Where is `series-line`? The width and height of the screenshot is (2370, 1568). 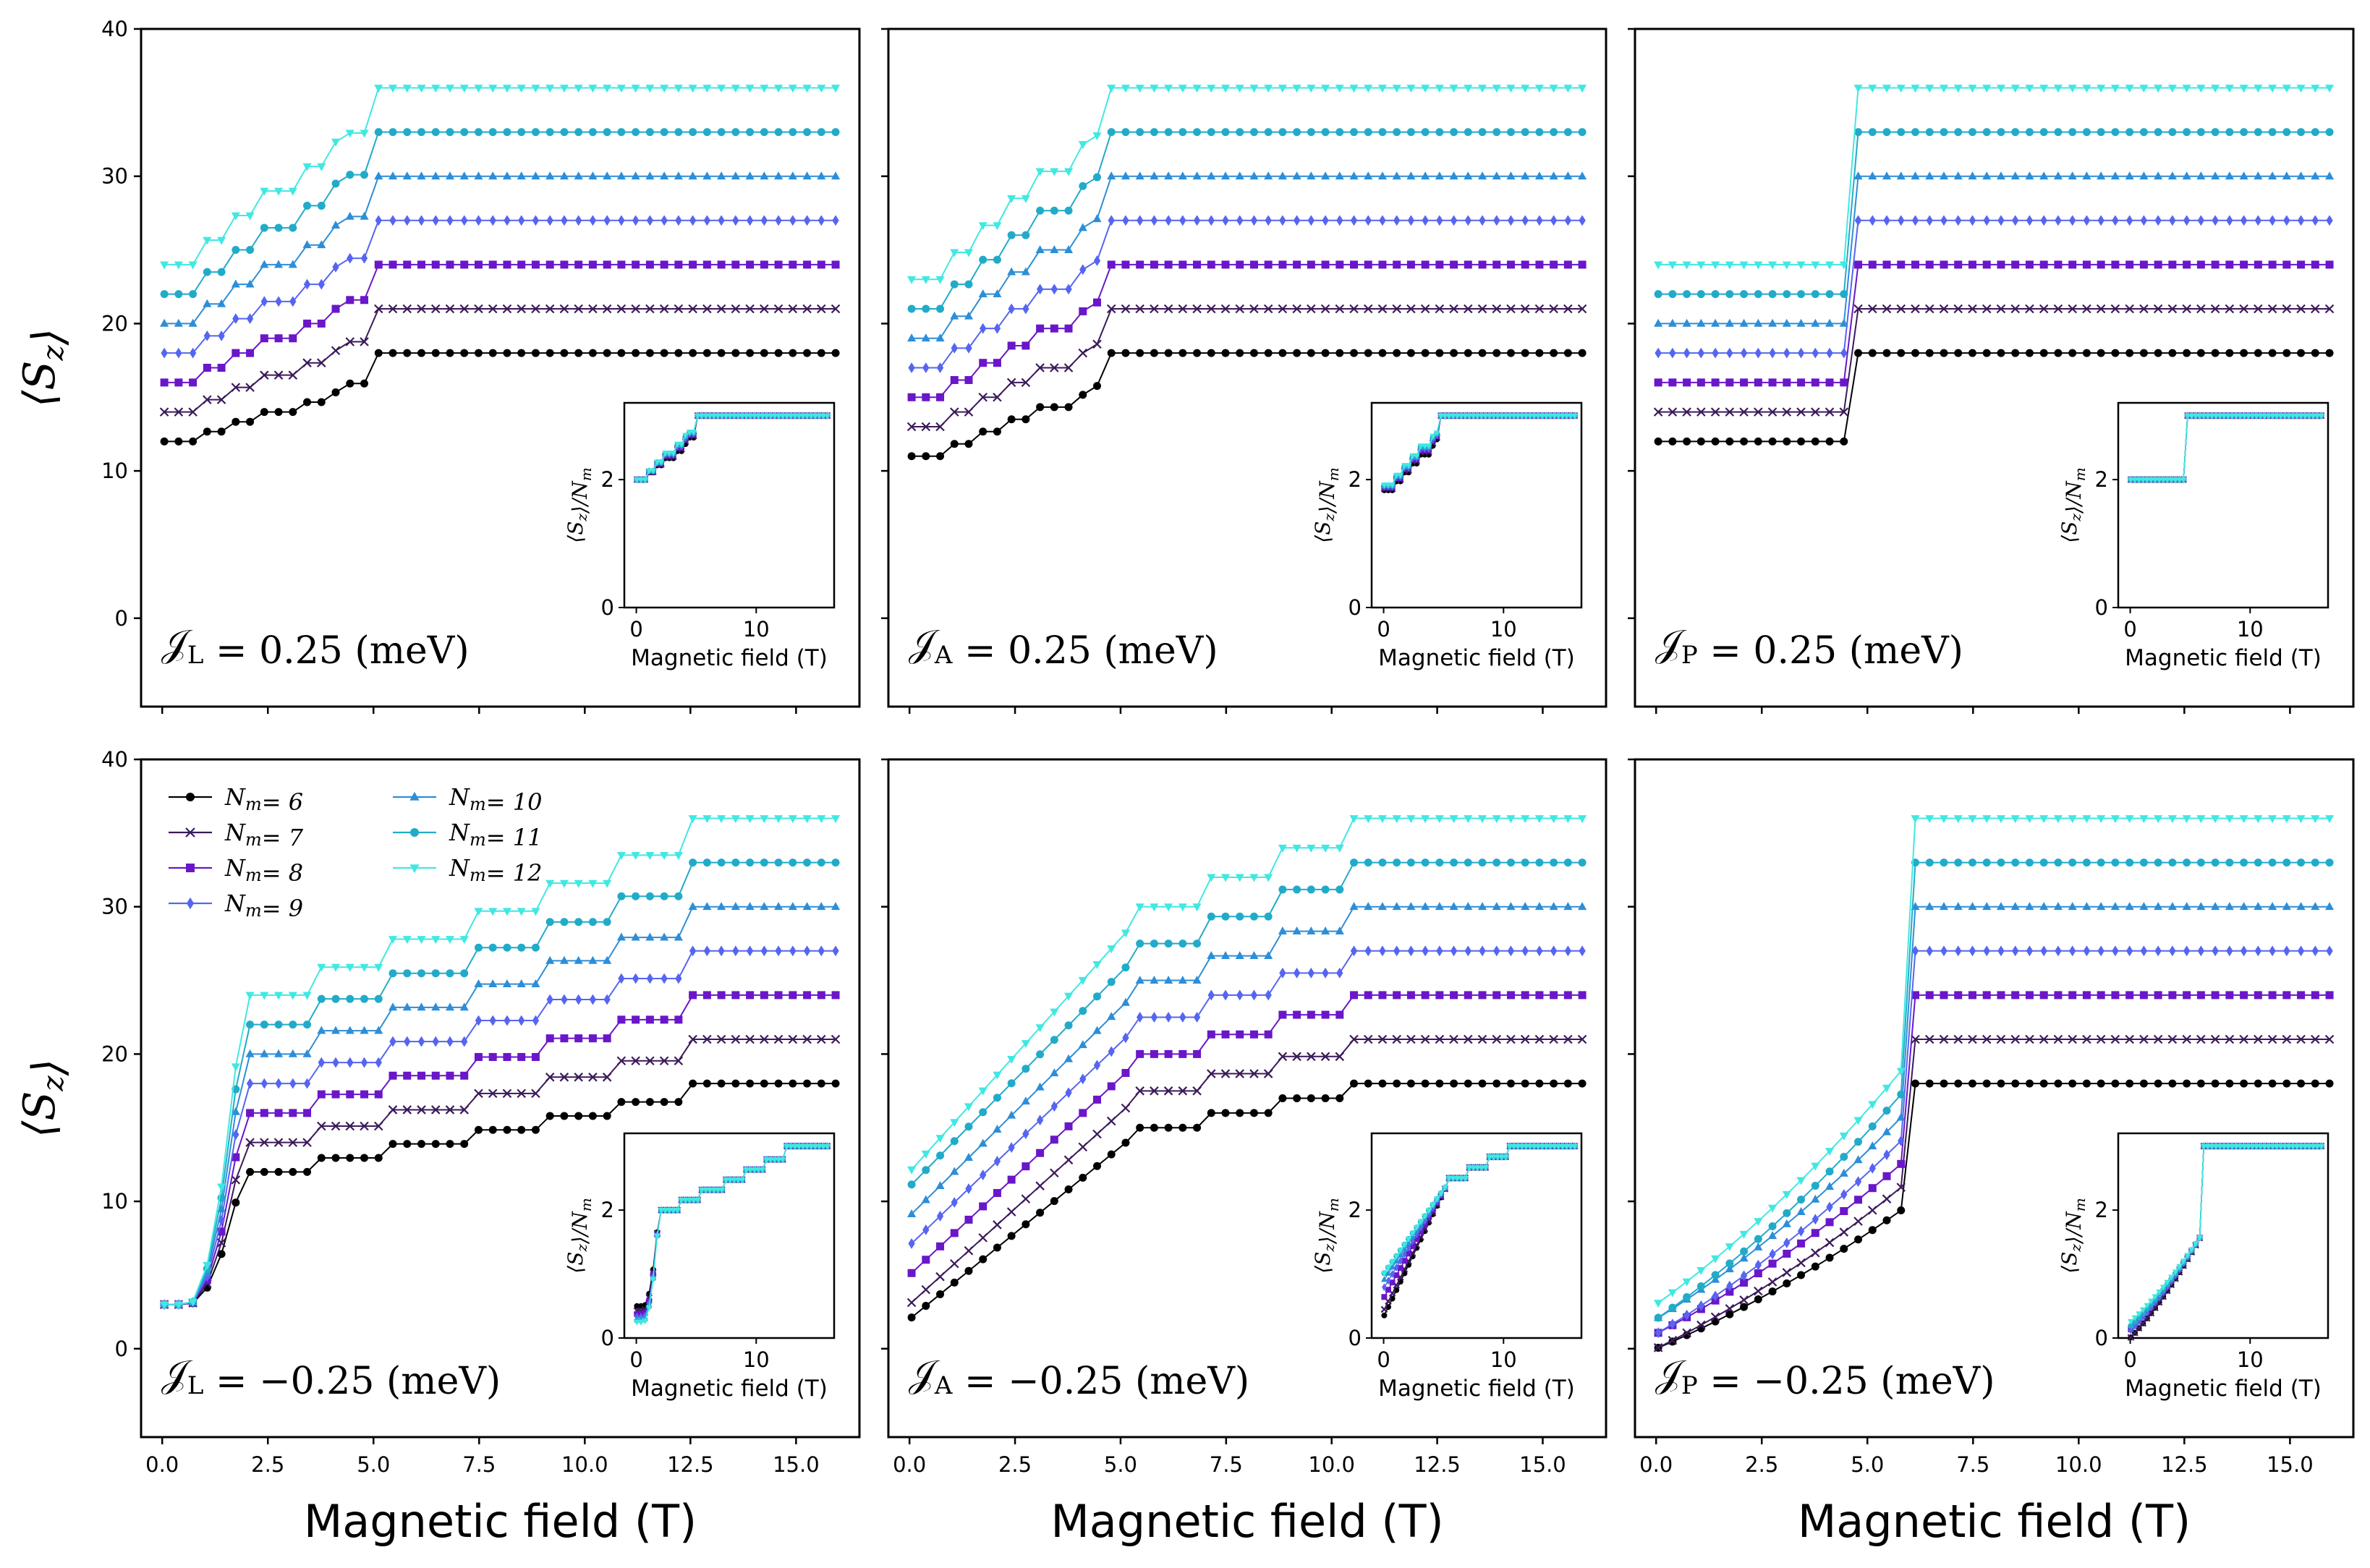 series-line is located at coordinates (500, 1172).